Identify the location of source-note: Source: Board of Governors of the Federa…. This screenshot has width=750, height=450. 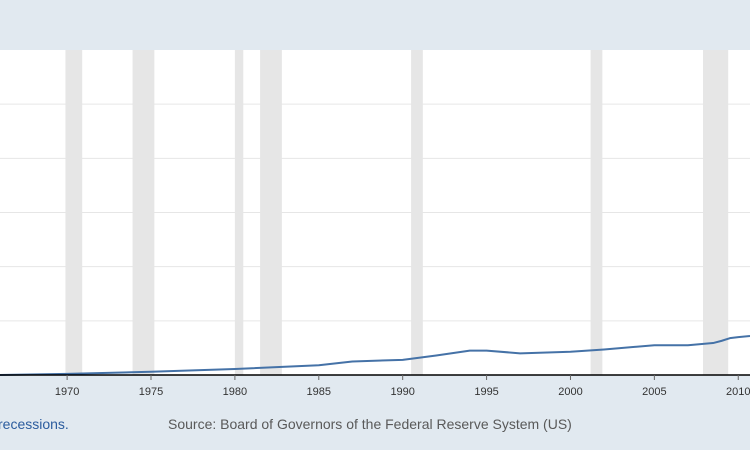
(370, 424).